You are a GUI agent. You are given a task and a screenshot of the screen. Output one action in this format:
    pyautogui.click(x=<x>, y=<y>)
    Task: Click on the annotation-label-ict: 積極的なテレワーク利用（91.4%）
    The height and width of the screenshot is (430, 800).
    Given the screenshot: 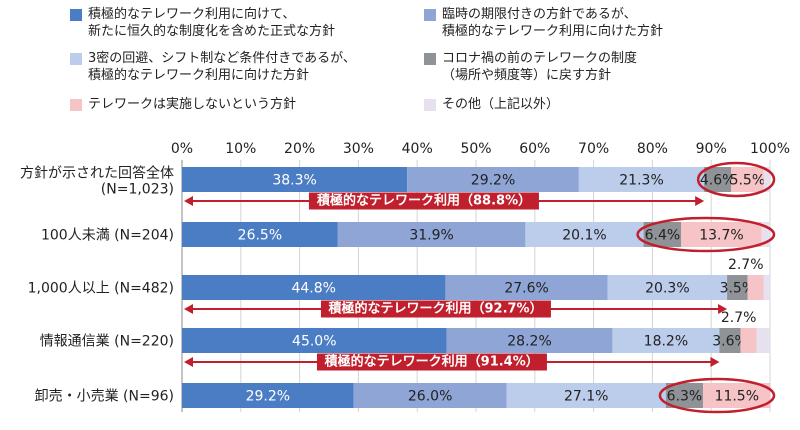 What is the action you would take?
    pyautogui.click(x=431, y=362)
    